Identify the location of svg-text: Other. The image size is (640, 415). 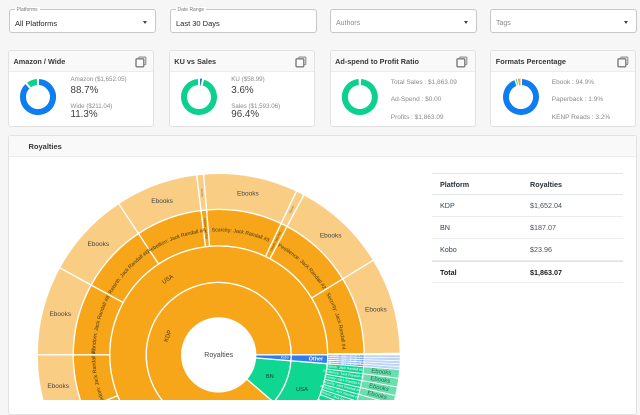
(316, 359).